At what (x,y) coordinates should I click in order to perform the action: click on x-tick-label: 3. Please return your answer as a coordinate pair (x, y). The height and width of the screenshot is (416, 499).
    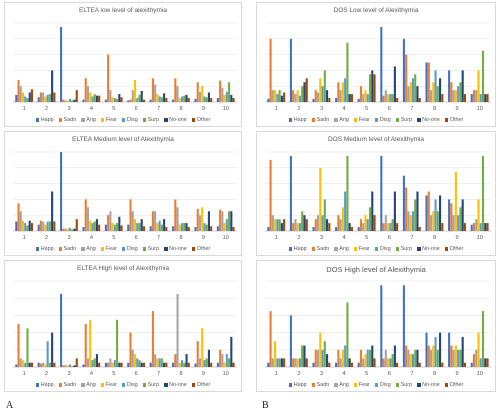
    Looking at the image, I should click on (321, 374).